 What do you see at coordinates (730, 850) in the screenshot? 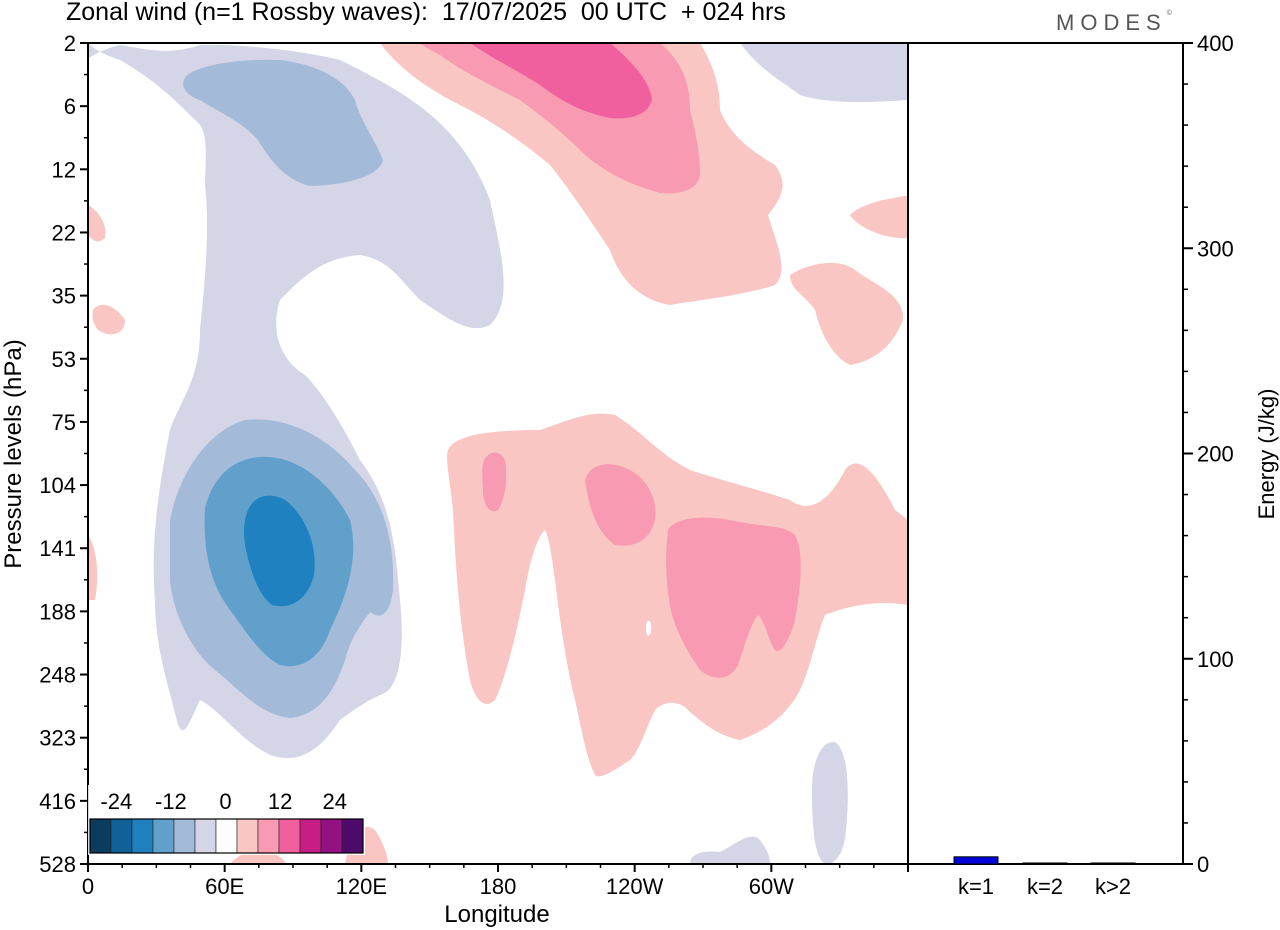
I see `contour-neg-bottom` at bounding box center [730, 850].